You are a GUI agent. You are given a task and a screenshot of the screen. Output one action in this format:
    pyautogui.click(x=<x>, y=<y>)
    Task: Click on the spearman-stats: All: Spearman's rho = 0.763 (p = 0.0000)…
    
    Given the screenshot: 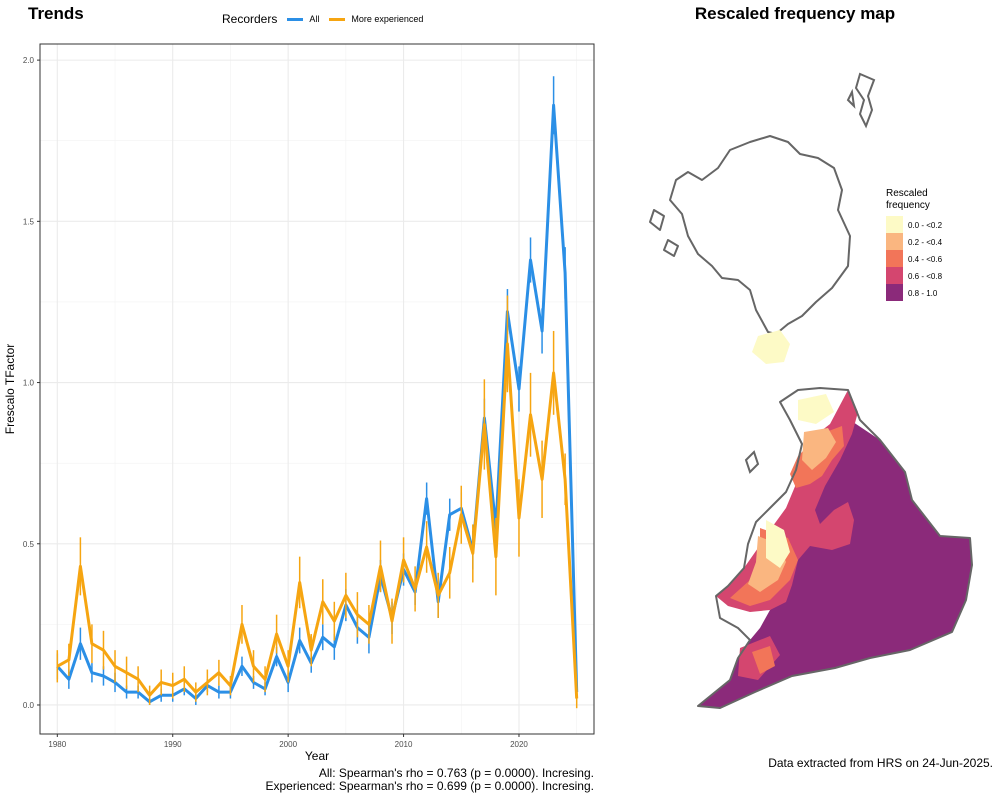 What is the action you would take?
    pyautogui.click(x=317, y=779)
    